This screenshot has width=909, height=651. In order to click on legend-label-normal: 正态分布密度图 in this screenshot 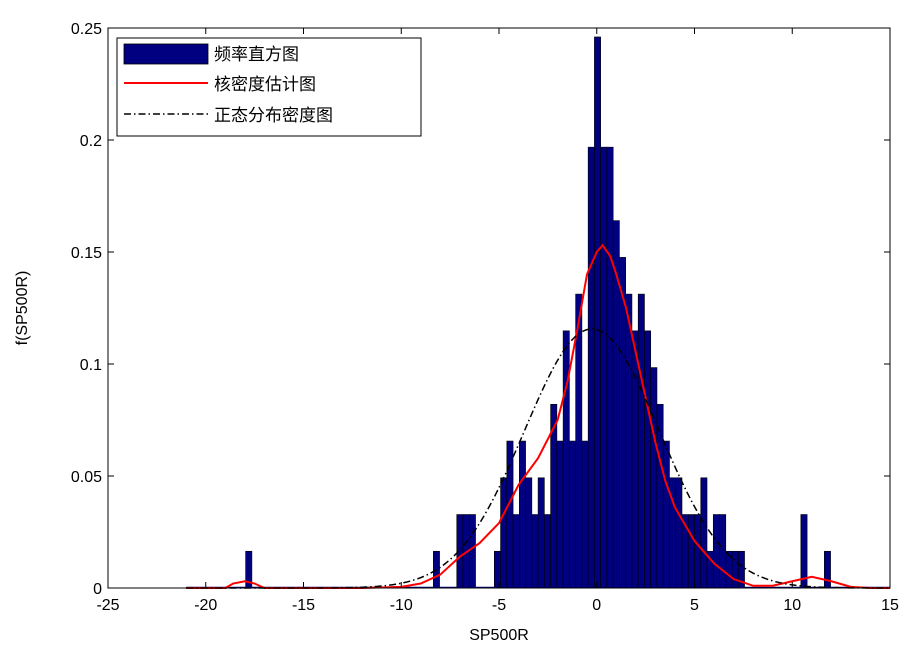, I will do `click(273, 116)`.